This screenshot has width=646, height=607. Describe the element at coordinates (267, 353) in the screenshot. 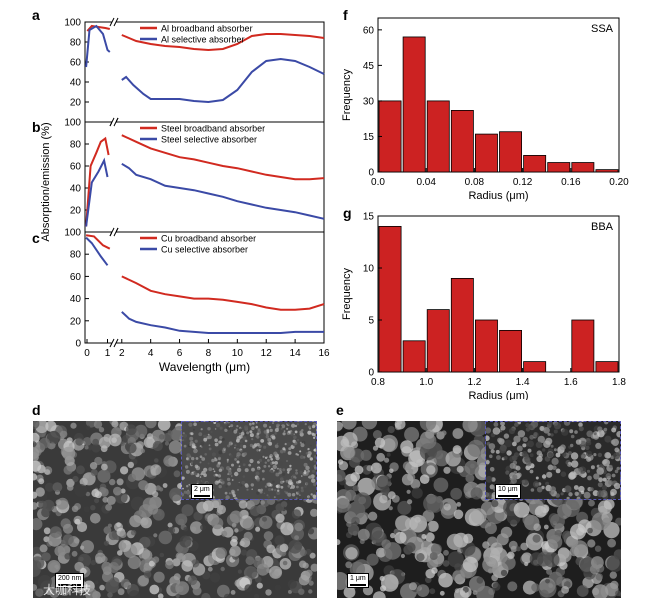

I see `x-tick-label: 12` at that location.